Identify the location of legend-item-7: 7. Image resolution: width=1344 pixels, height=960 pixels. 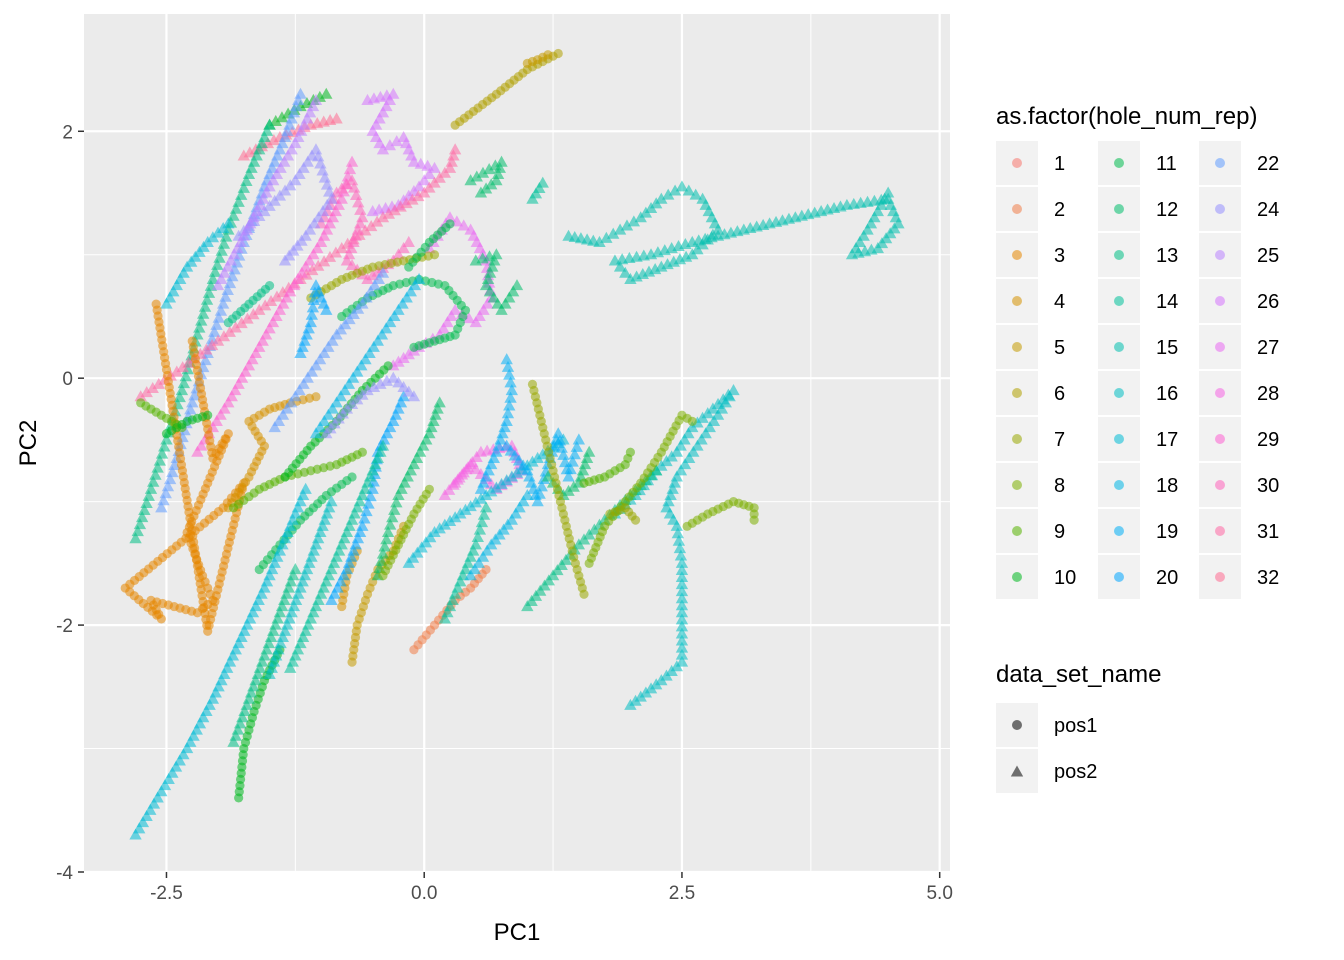
(1030, 439).